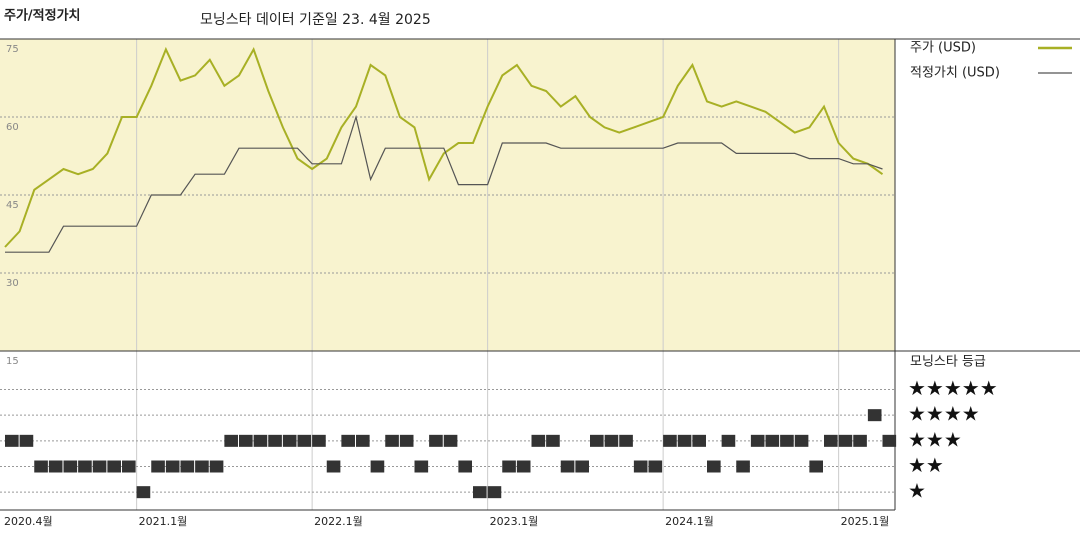  What do you see at coordinates (12, 127) in the screenshot?
I see `y-tick-label: 60` at bounding box center [12, 127].